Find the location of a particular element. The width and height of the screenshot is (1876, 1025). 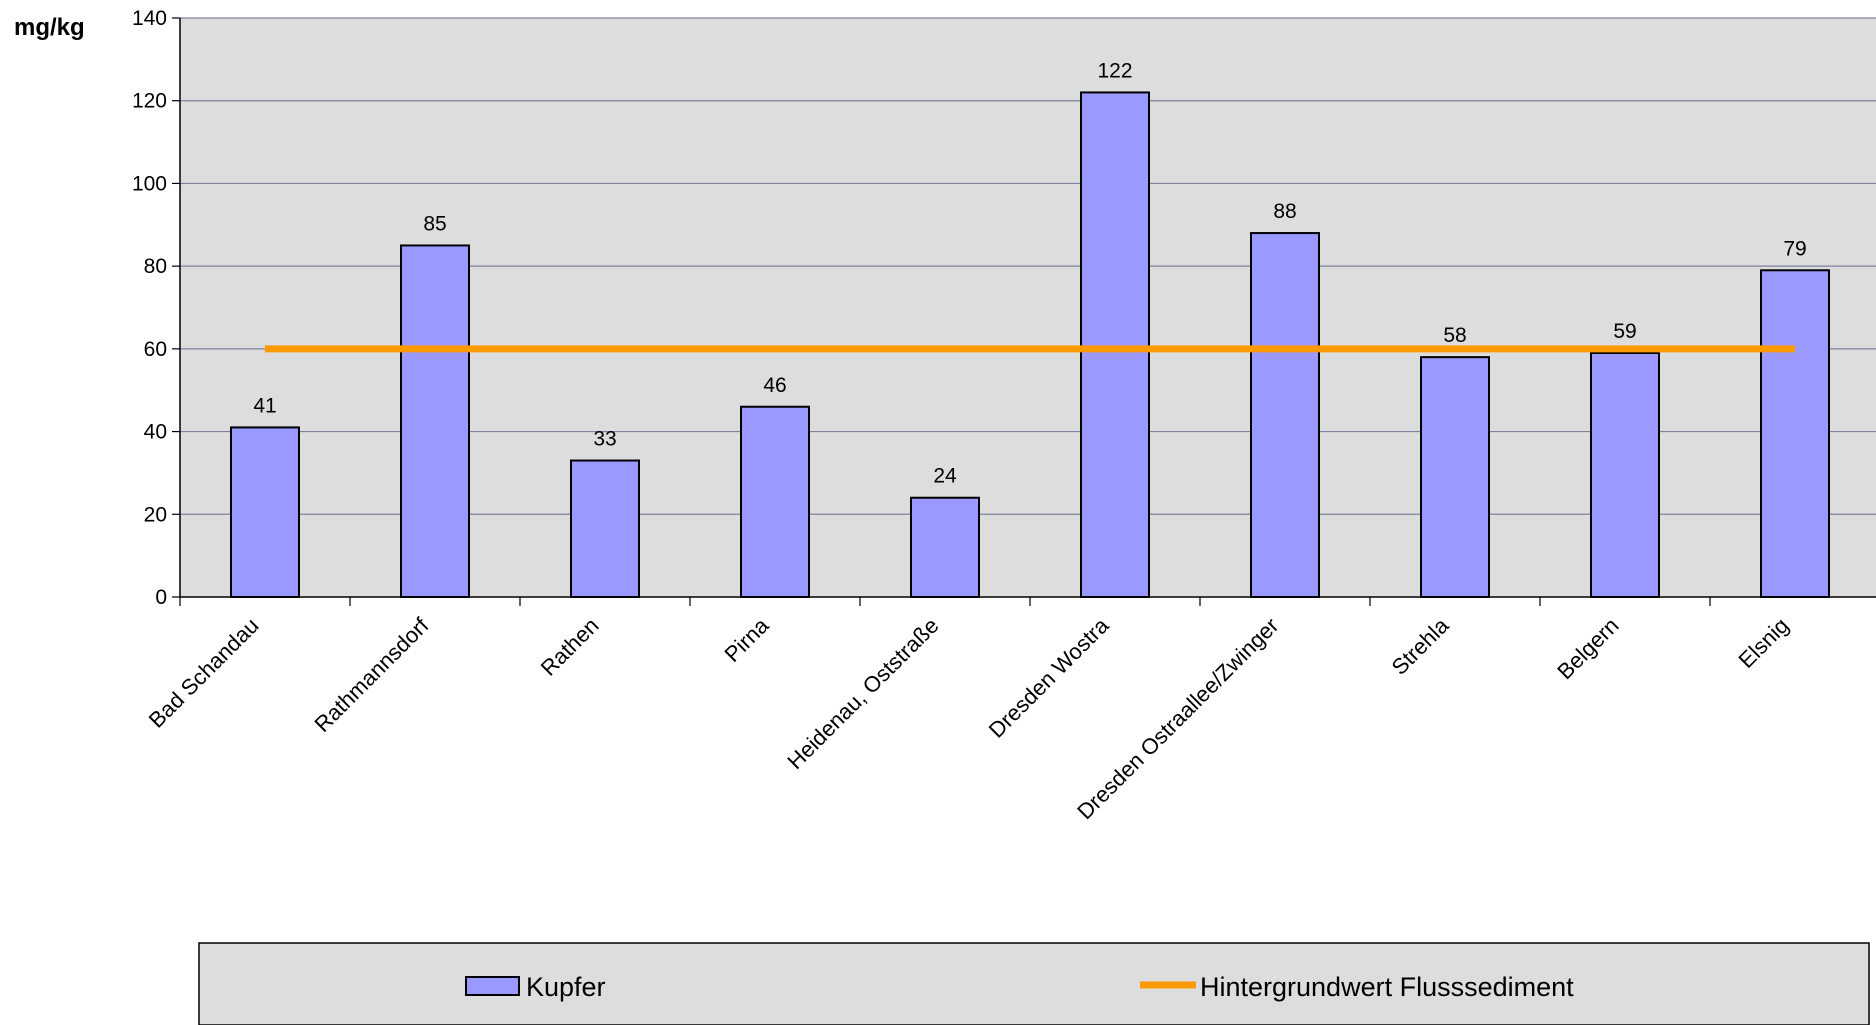

x-tick-label-rathmannsdorf: Rathmannsdorf is located at coordinates (371, 674).